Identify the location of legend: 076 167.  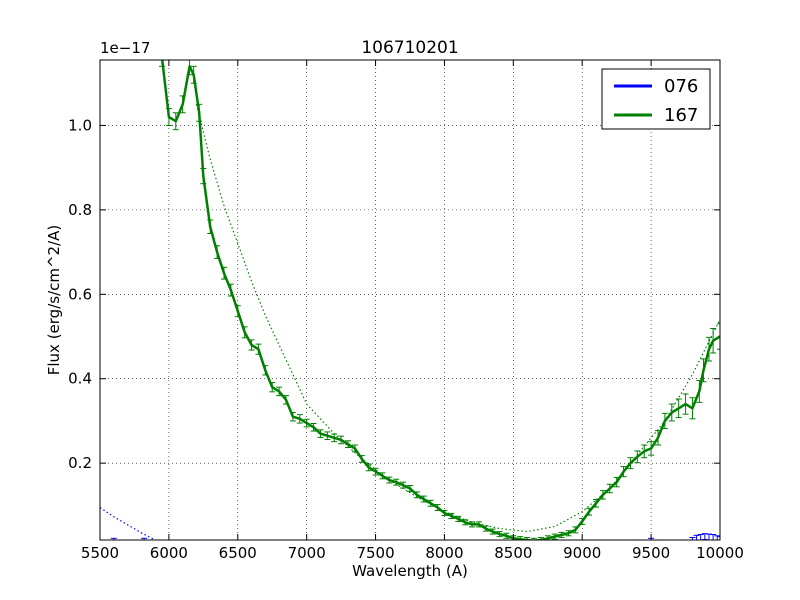
(656, 99).